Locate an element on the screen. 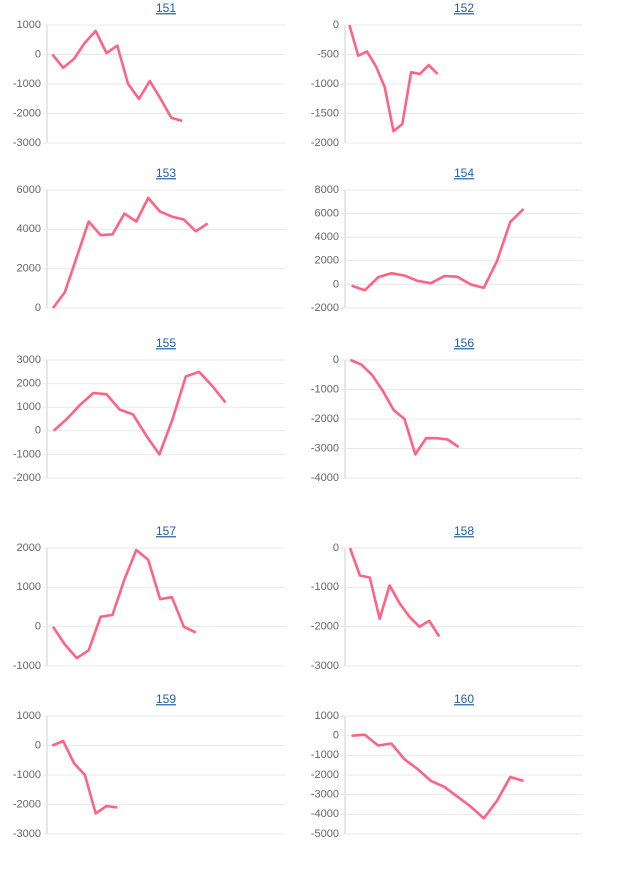 The image size is (623, 874). chart-title: 160 is located at coordinates (464, 699).